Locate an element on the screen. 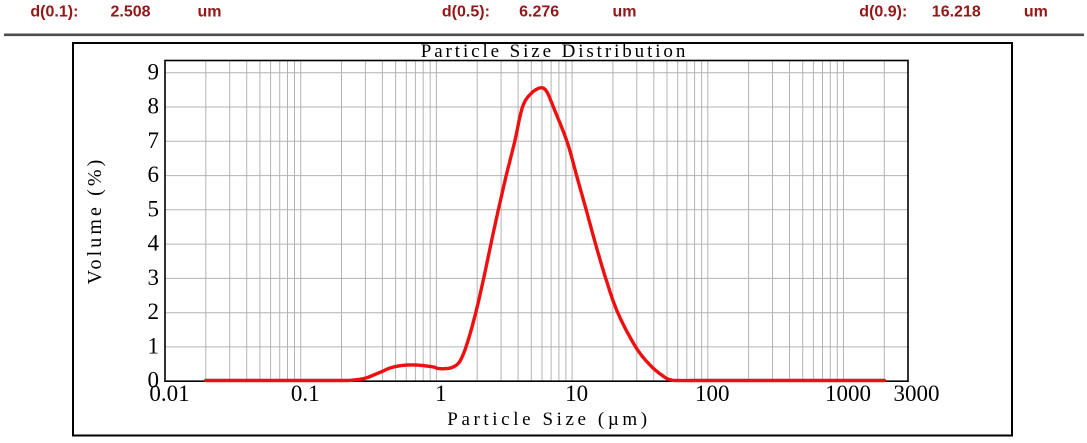 Image resolution: width=1087 pixels, height=443 pixels. svg-text: 100 is located at coordinates (712, 393).